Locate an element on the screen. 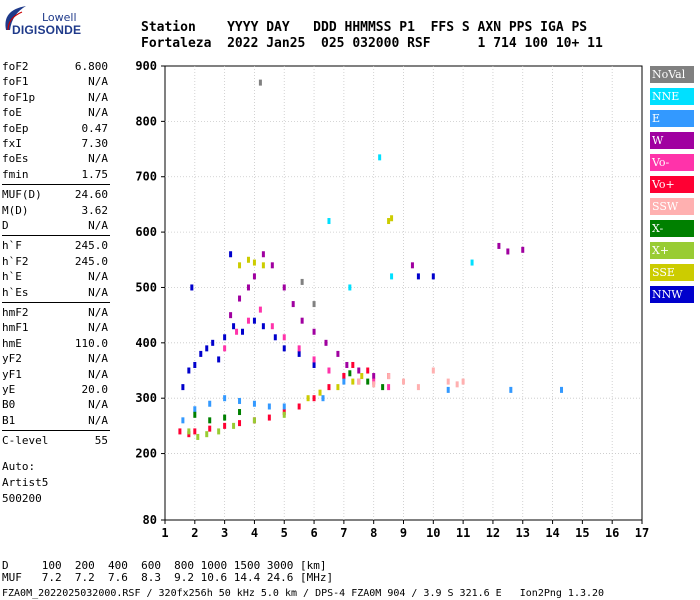 This screenshot has height=600, width=700. y-tick-label: 200 is located at coordinates (146, 454).